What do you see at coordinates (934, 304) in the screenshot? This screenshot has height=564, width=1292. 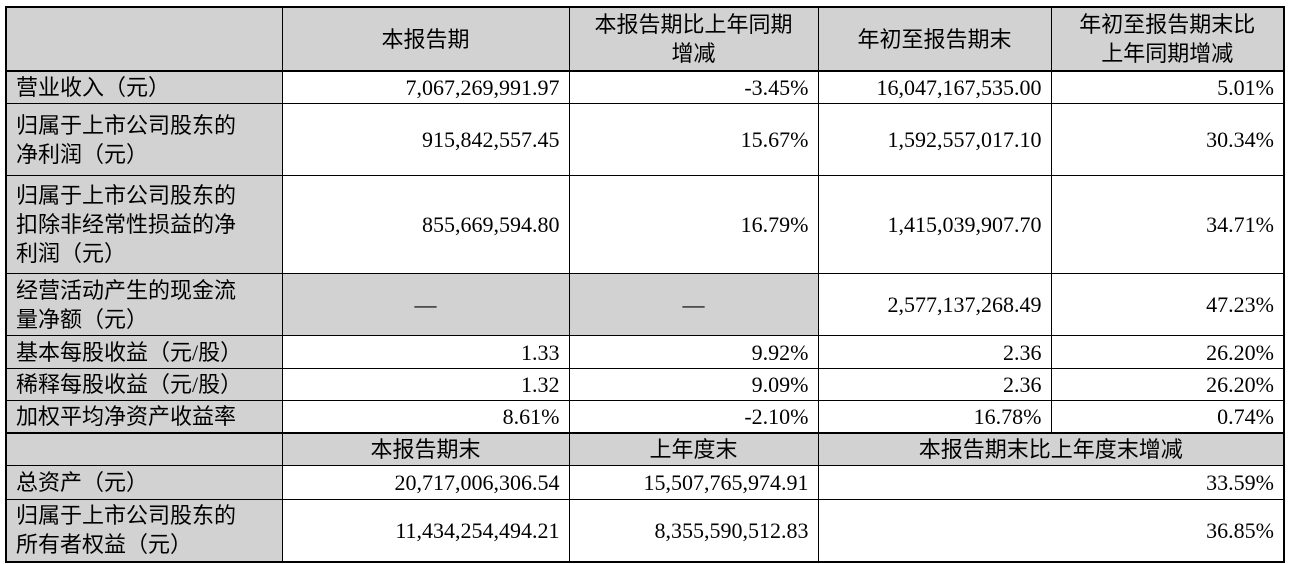 I see `value-cell: 2,577,137,268.49` at bounding box center [934, 304].